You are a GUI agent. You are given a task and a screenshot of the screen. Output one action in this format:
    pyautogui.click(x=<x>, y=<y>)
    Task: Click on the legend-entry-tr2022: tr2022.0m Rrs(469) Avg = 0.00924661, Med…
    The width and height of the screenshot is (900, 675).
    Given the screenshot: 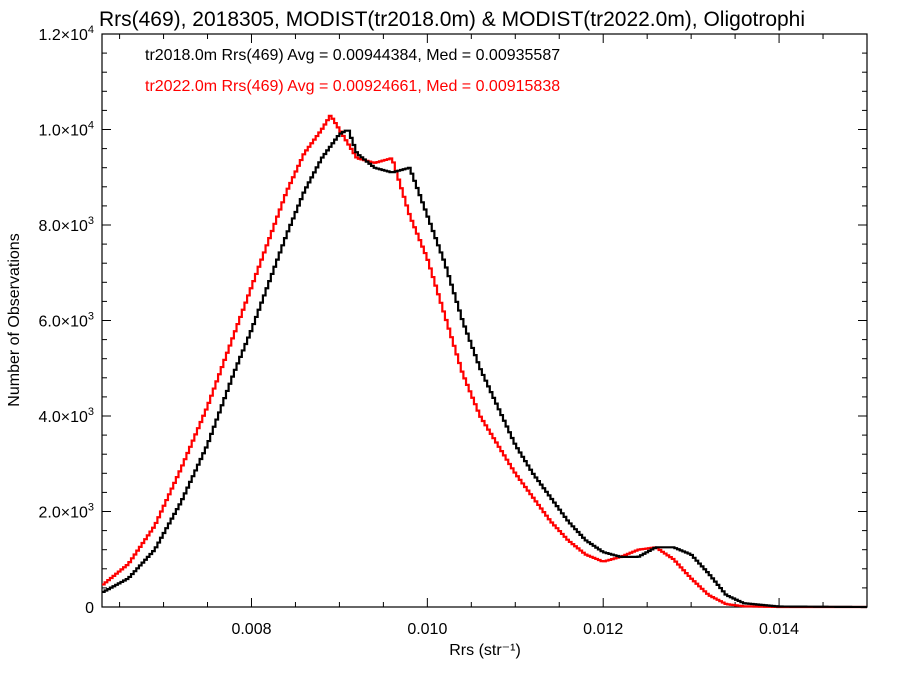 What is the action you would take?
    pyautogui.click(x=352, y=86)
    